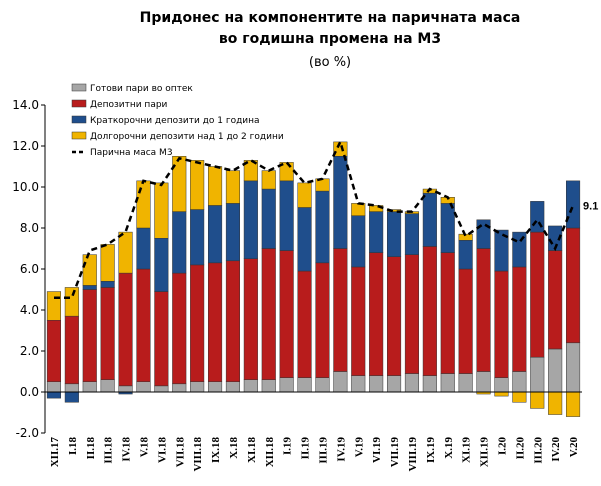 Image resolution: width=601 pixels, height=486 pixels. Describe the element at coordinates (574, 447) in the screenshot. I see `x-tick-label: V.20` at that location.